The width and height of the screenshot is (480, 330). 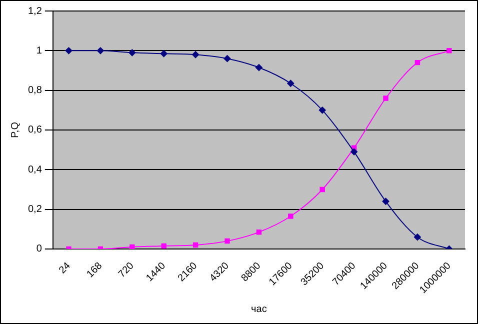 I want to click on x-axis-title: час, so click(x=259, y=309).